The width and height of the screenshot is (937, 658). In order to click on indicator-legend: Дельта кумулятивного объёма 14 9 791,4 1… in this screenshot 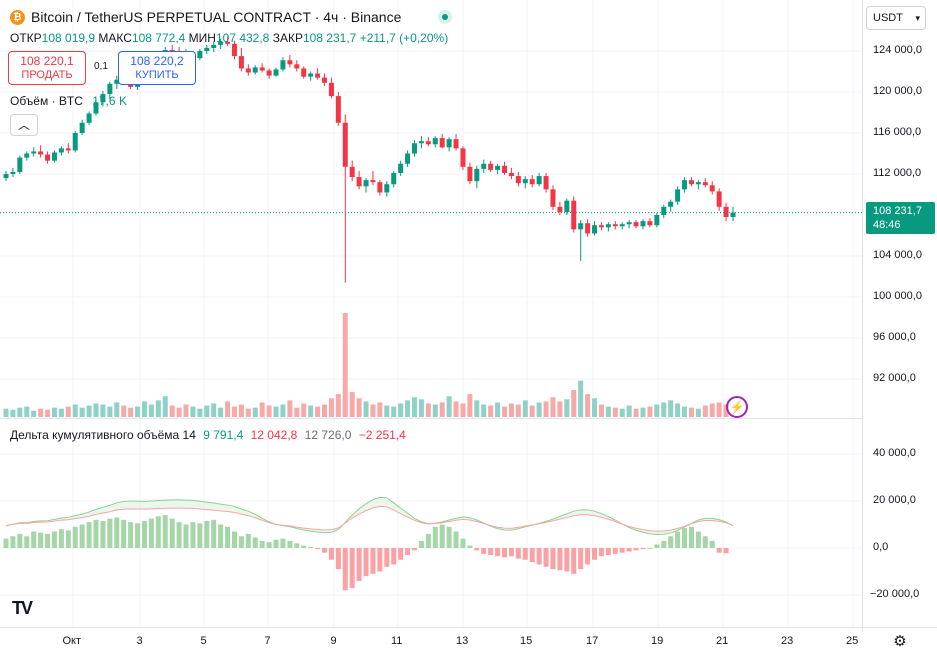, I will do `click(208, 435)`.